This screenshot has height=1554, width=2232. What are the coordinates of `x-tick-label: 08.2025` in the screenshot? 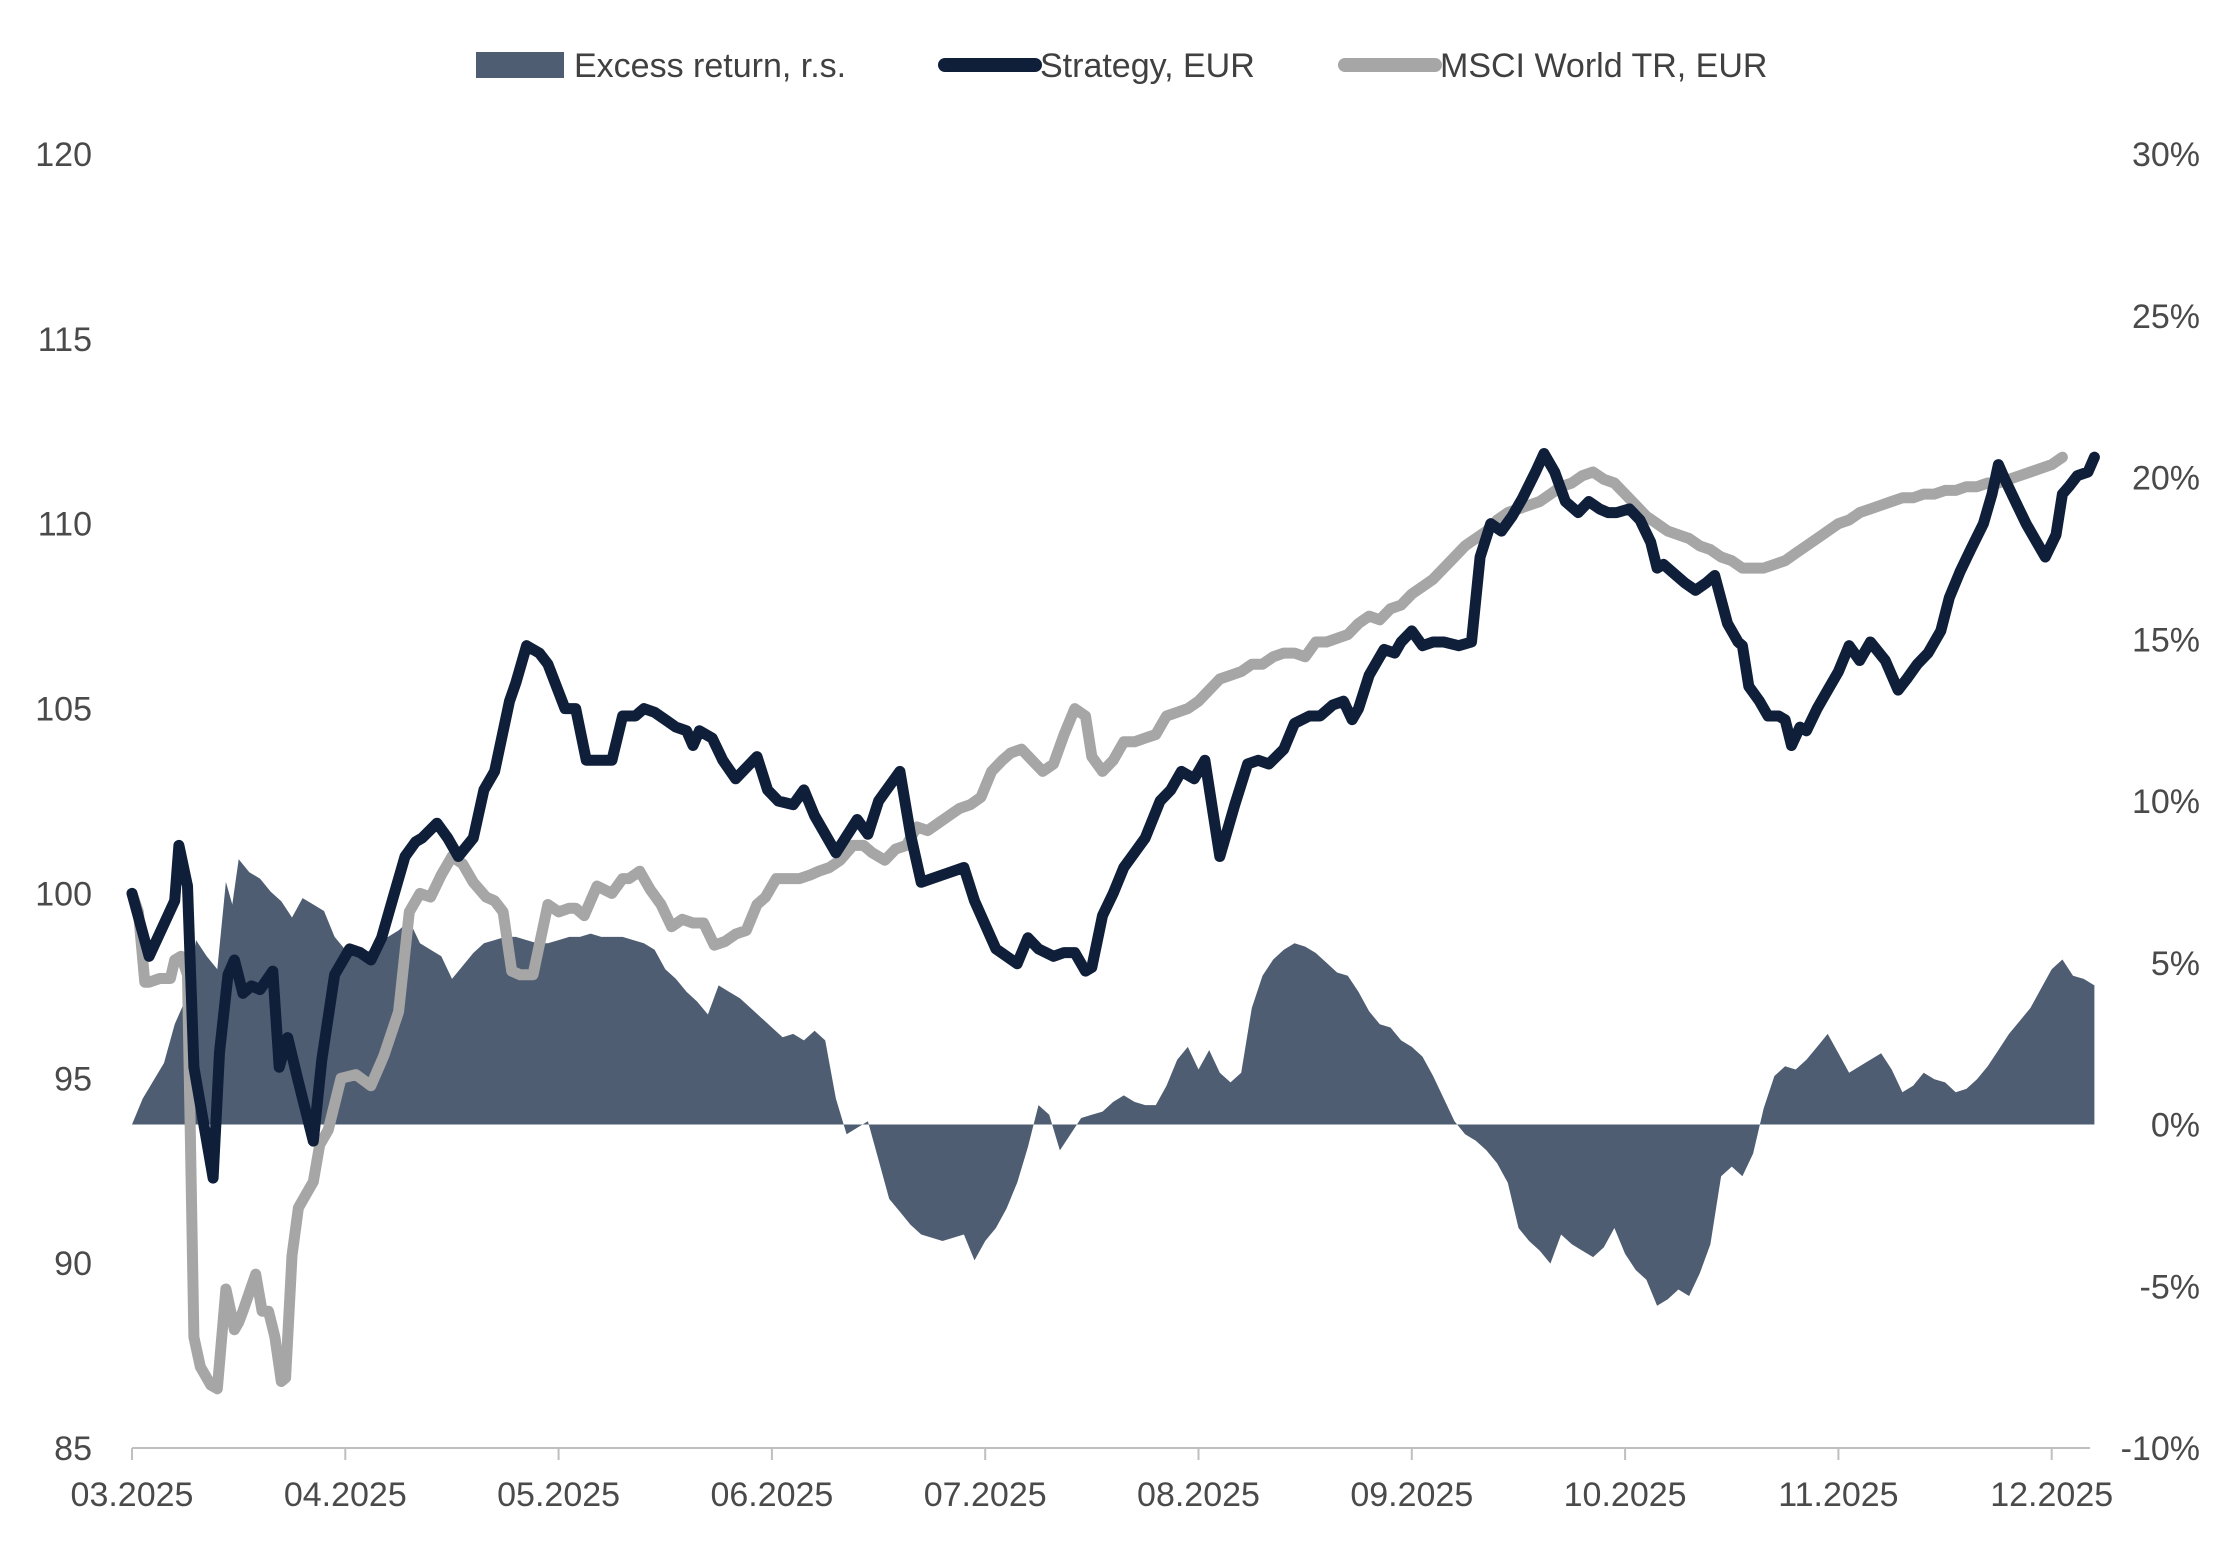 It's located at (1198, 1495).